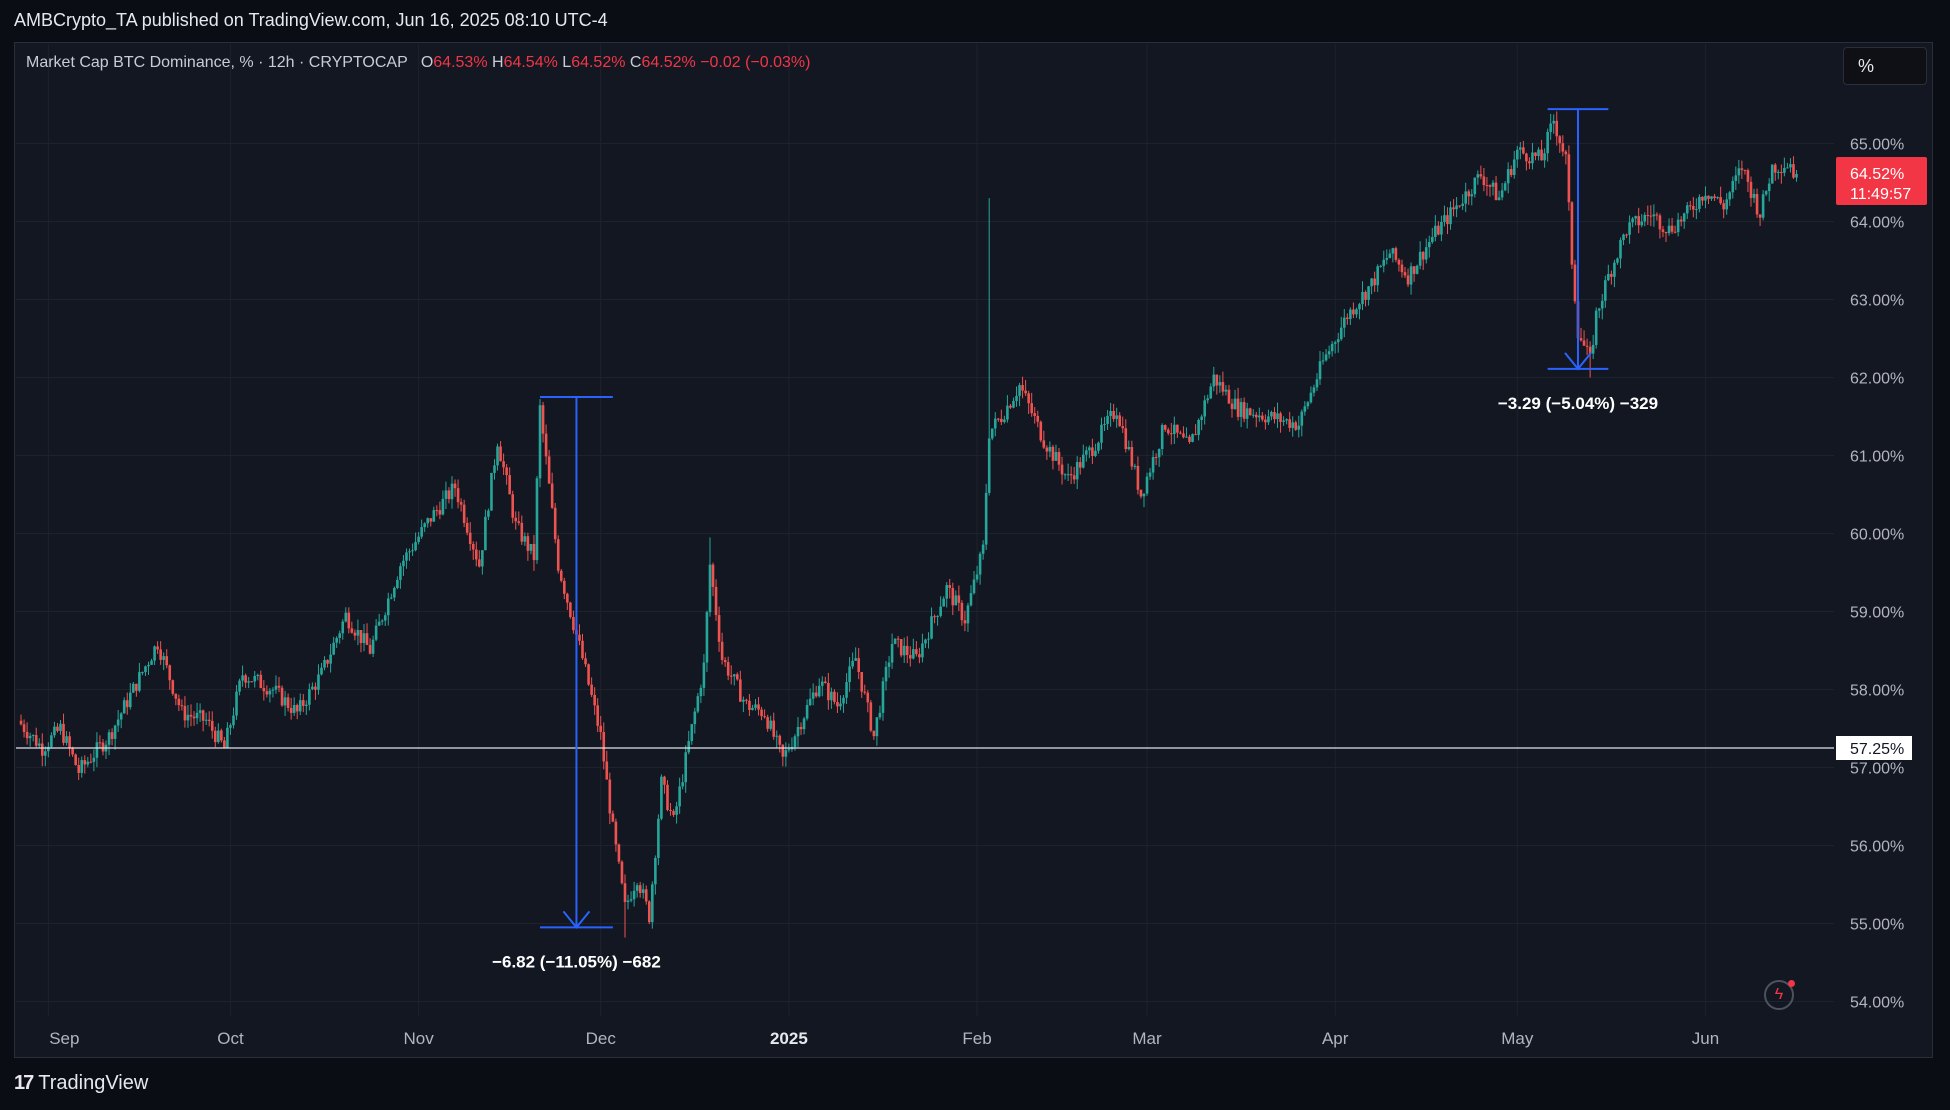 This screenshot has width=1950, height=1110. What do you see at coordinates (1779, 995) in the screenshot?
I see `lightning-icon: ϟ` at bounding box center [1779, 995].